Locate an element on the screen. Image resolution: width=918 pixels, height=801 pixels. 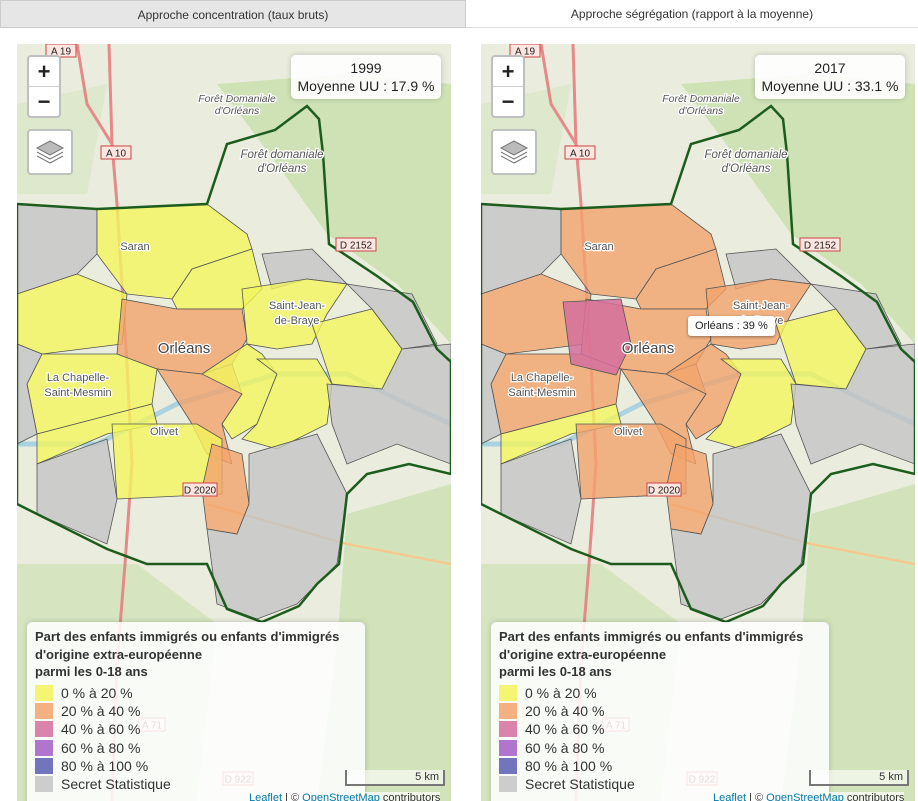
year: 1999 is located at coordinates (366, 68).